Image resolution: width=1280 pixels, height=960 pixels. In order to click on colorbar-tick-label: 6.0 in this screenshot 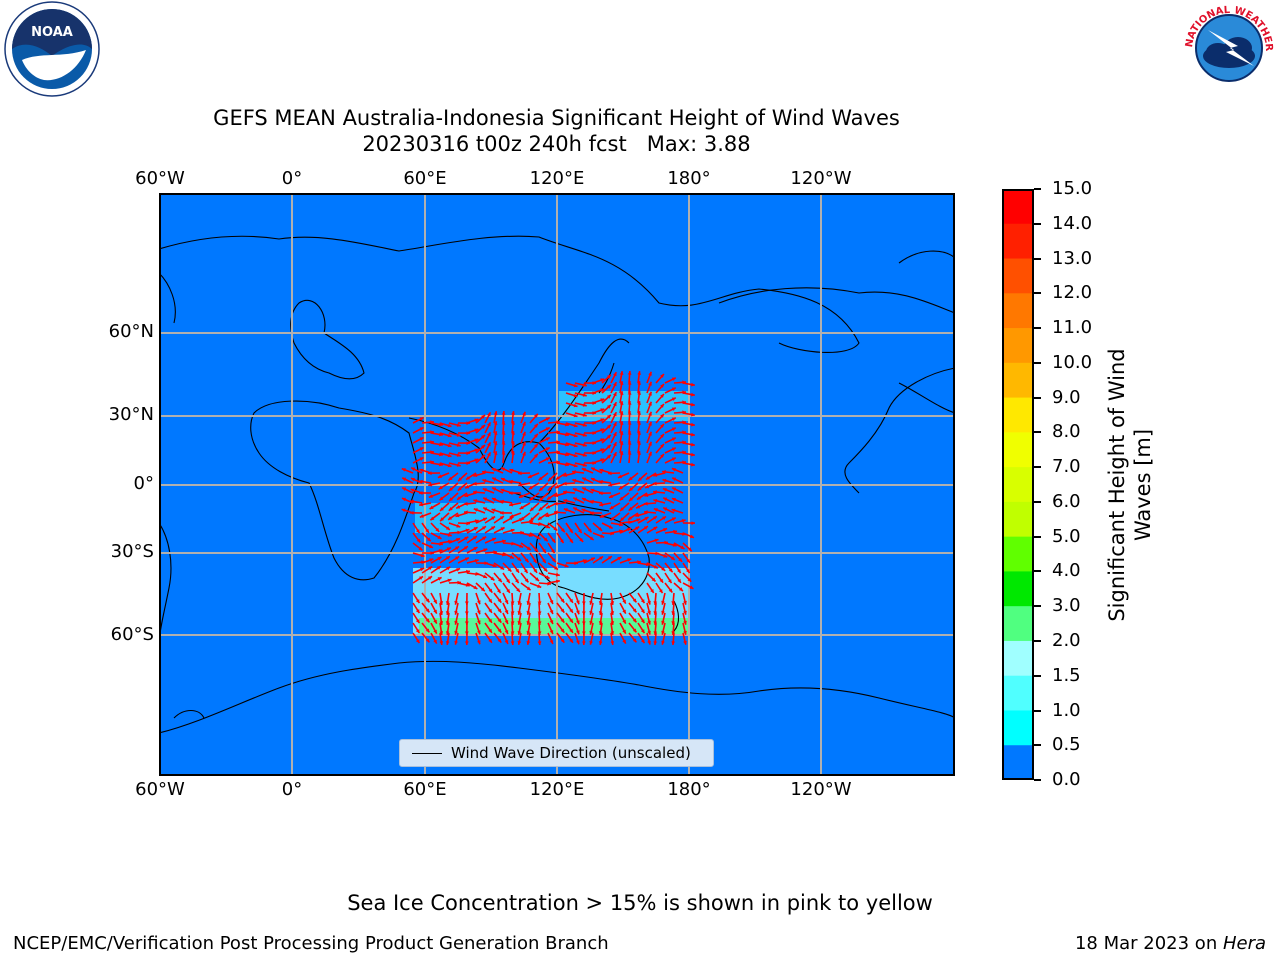, I will do `click(1066, 501)`.